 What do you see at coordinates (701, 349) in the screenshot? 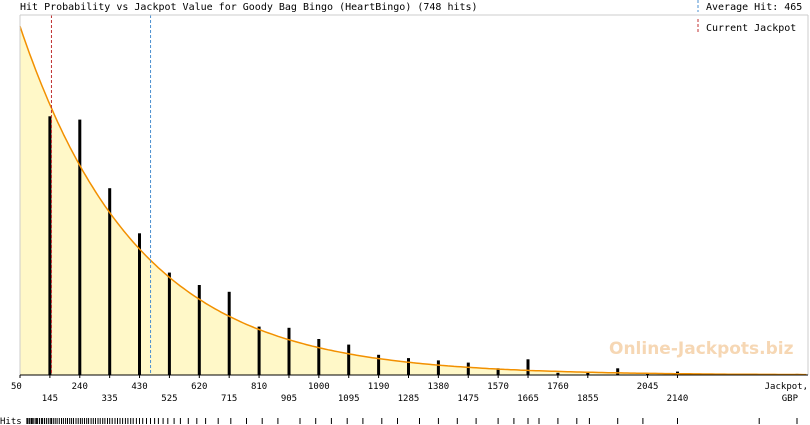
I see `watermark: Online-Jackpots.biz` at bounding box center [701, 349].